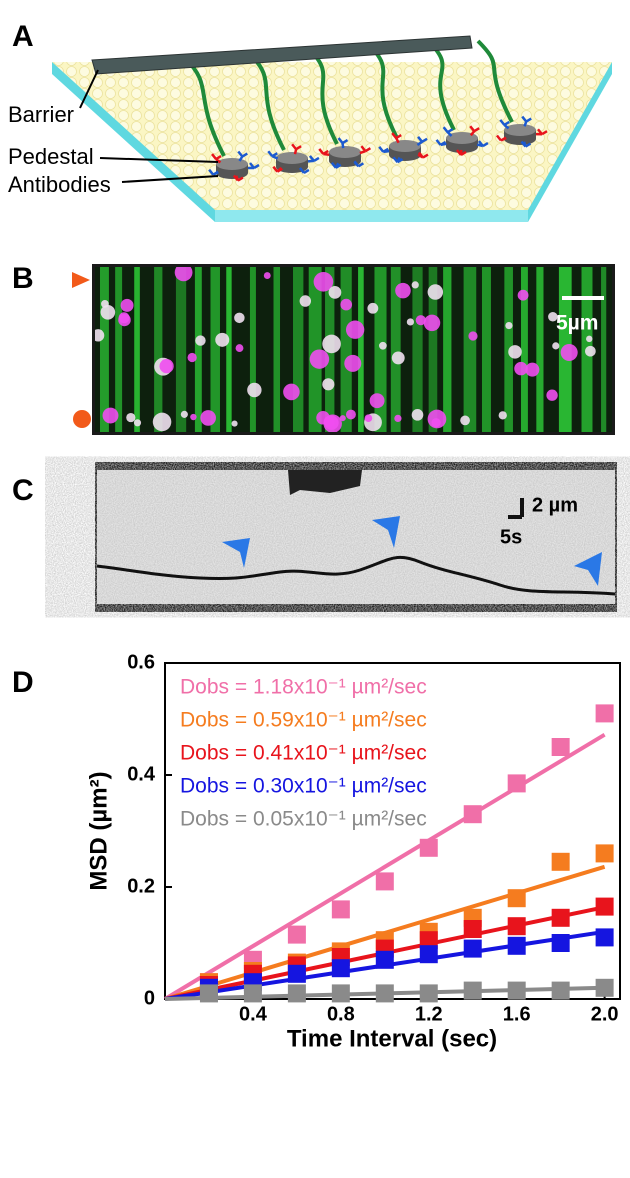 The width and height of the screenshot is (630, 1178). What do you see at coordinates (325, 482) in the screenshot?
I see `dark-region` at bounding box center [325, 482].